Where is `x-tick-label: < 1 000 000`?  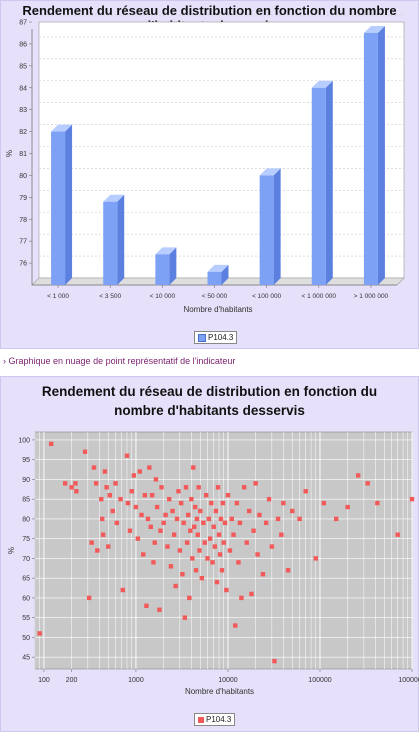
x-tick-label: < 1 000 000 is located at coordinates (319, 296).